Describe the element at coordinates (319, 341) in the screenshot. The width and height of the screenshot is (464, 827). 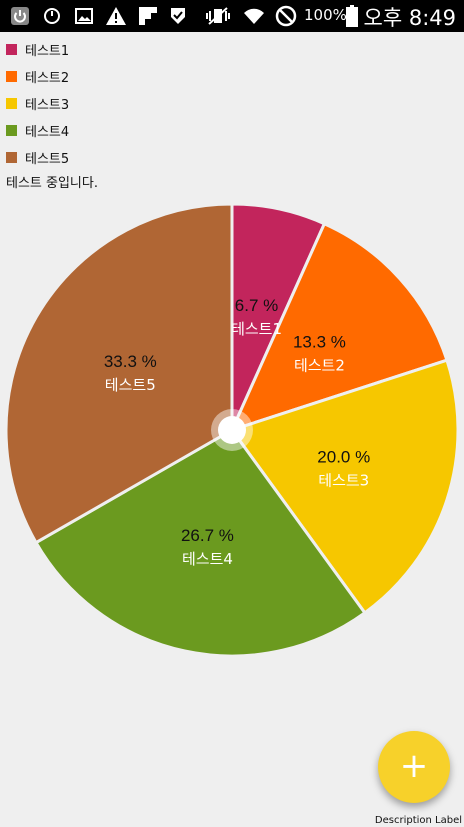
I see `slice-percent-label: 13.3 %` at that location.